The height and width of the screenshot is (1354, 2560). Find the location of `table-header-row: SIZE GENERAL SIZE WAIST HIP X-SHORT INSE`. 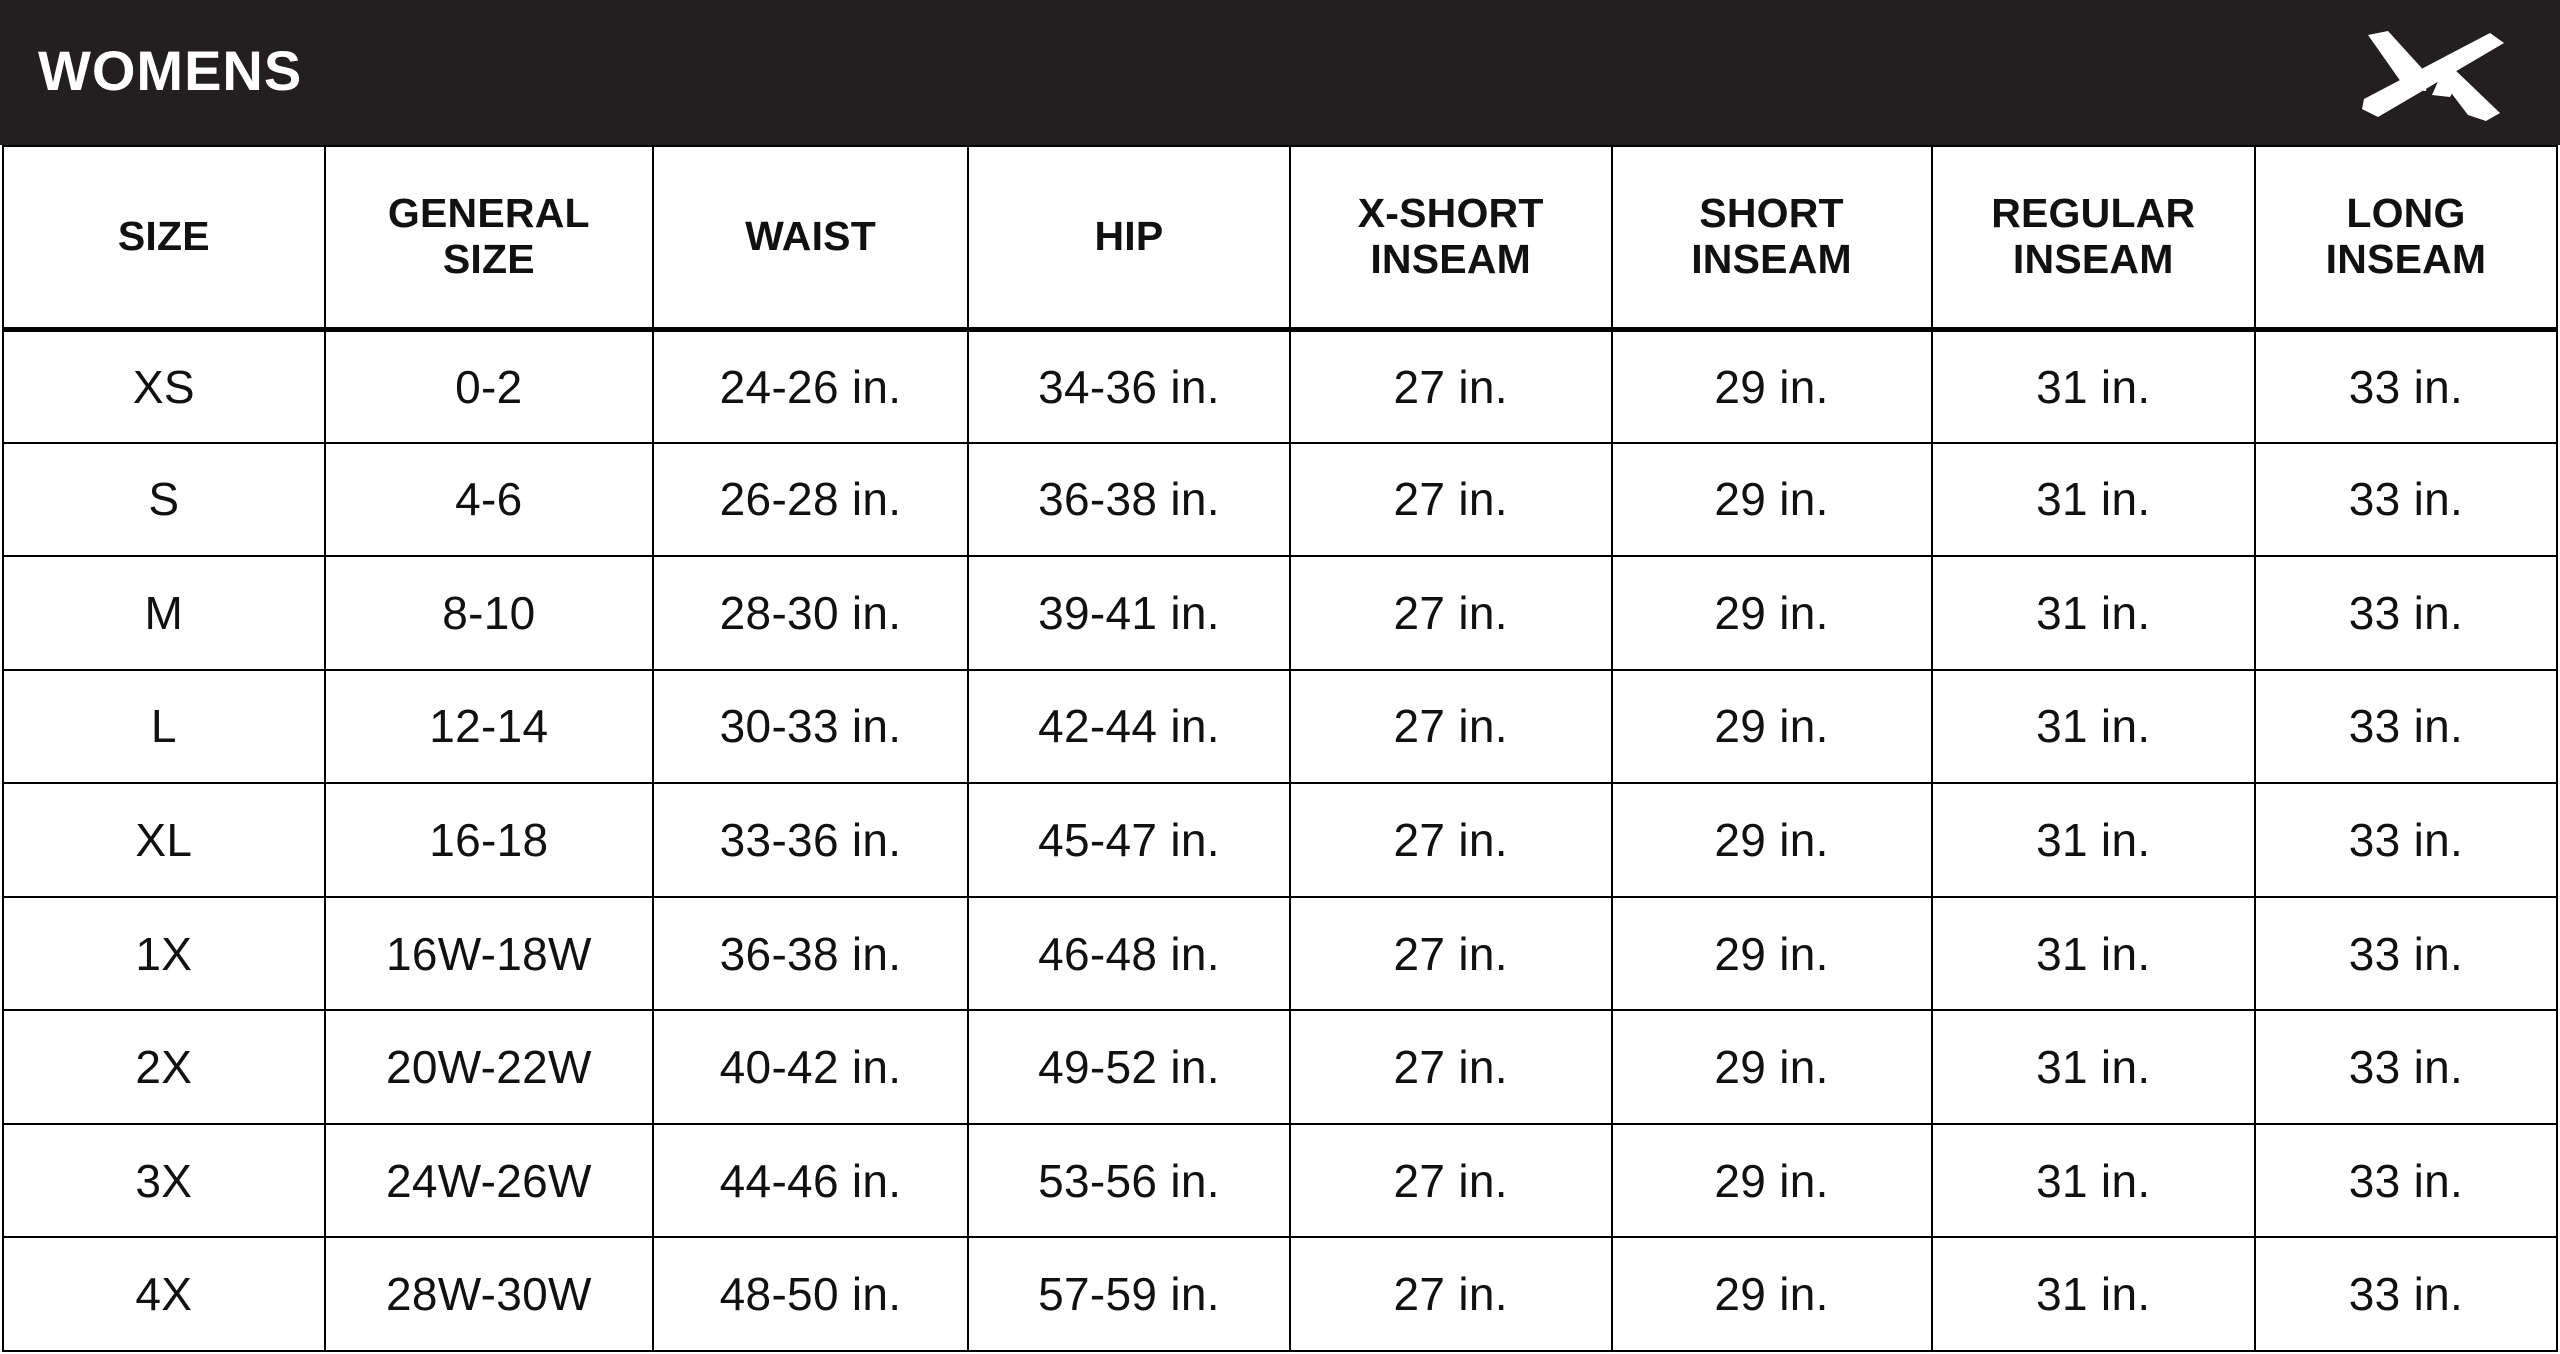

table-header-row: SIZE GENERAL SIZE WAIST HIP X-SHORT INSE is located at coordinates (1280, 238).